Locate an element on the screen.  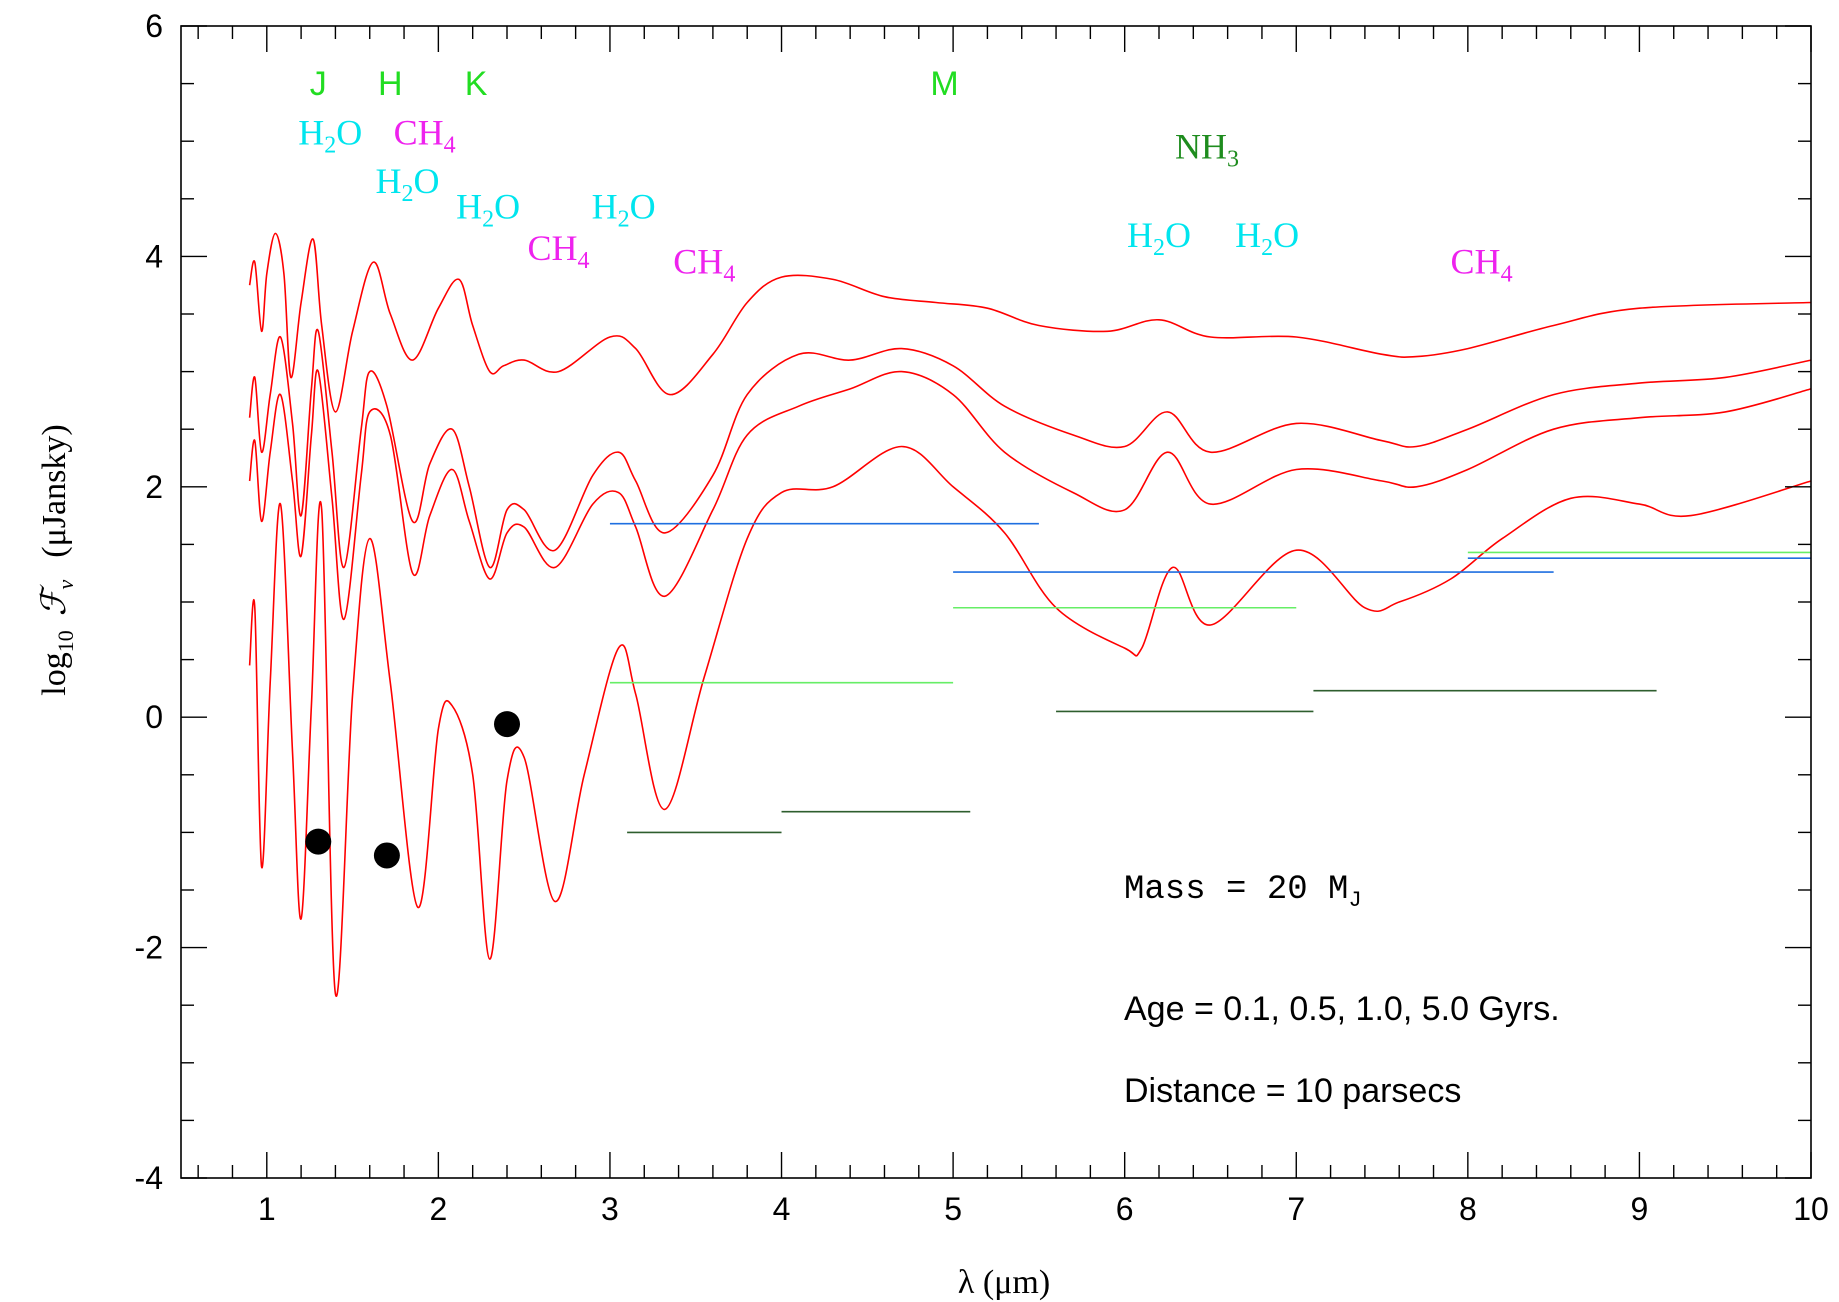
y-title-nu: ν is located at coordinates (65, 585).